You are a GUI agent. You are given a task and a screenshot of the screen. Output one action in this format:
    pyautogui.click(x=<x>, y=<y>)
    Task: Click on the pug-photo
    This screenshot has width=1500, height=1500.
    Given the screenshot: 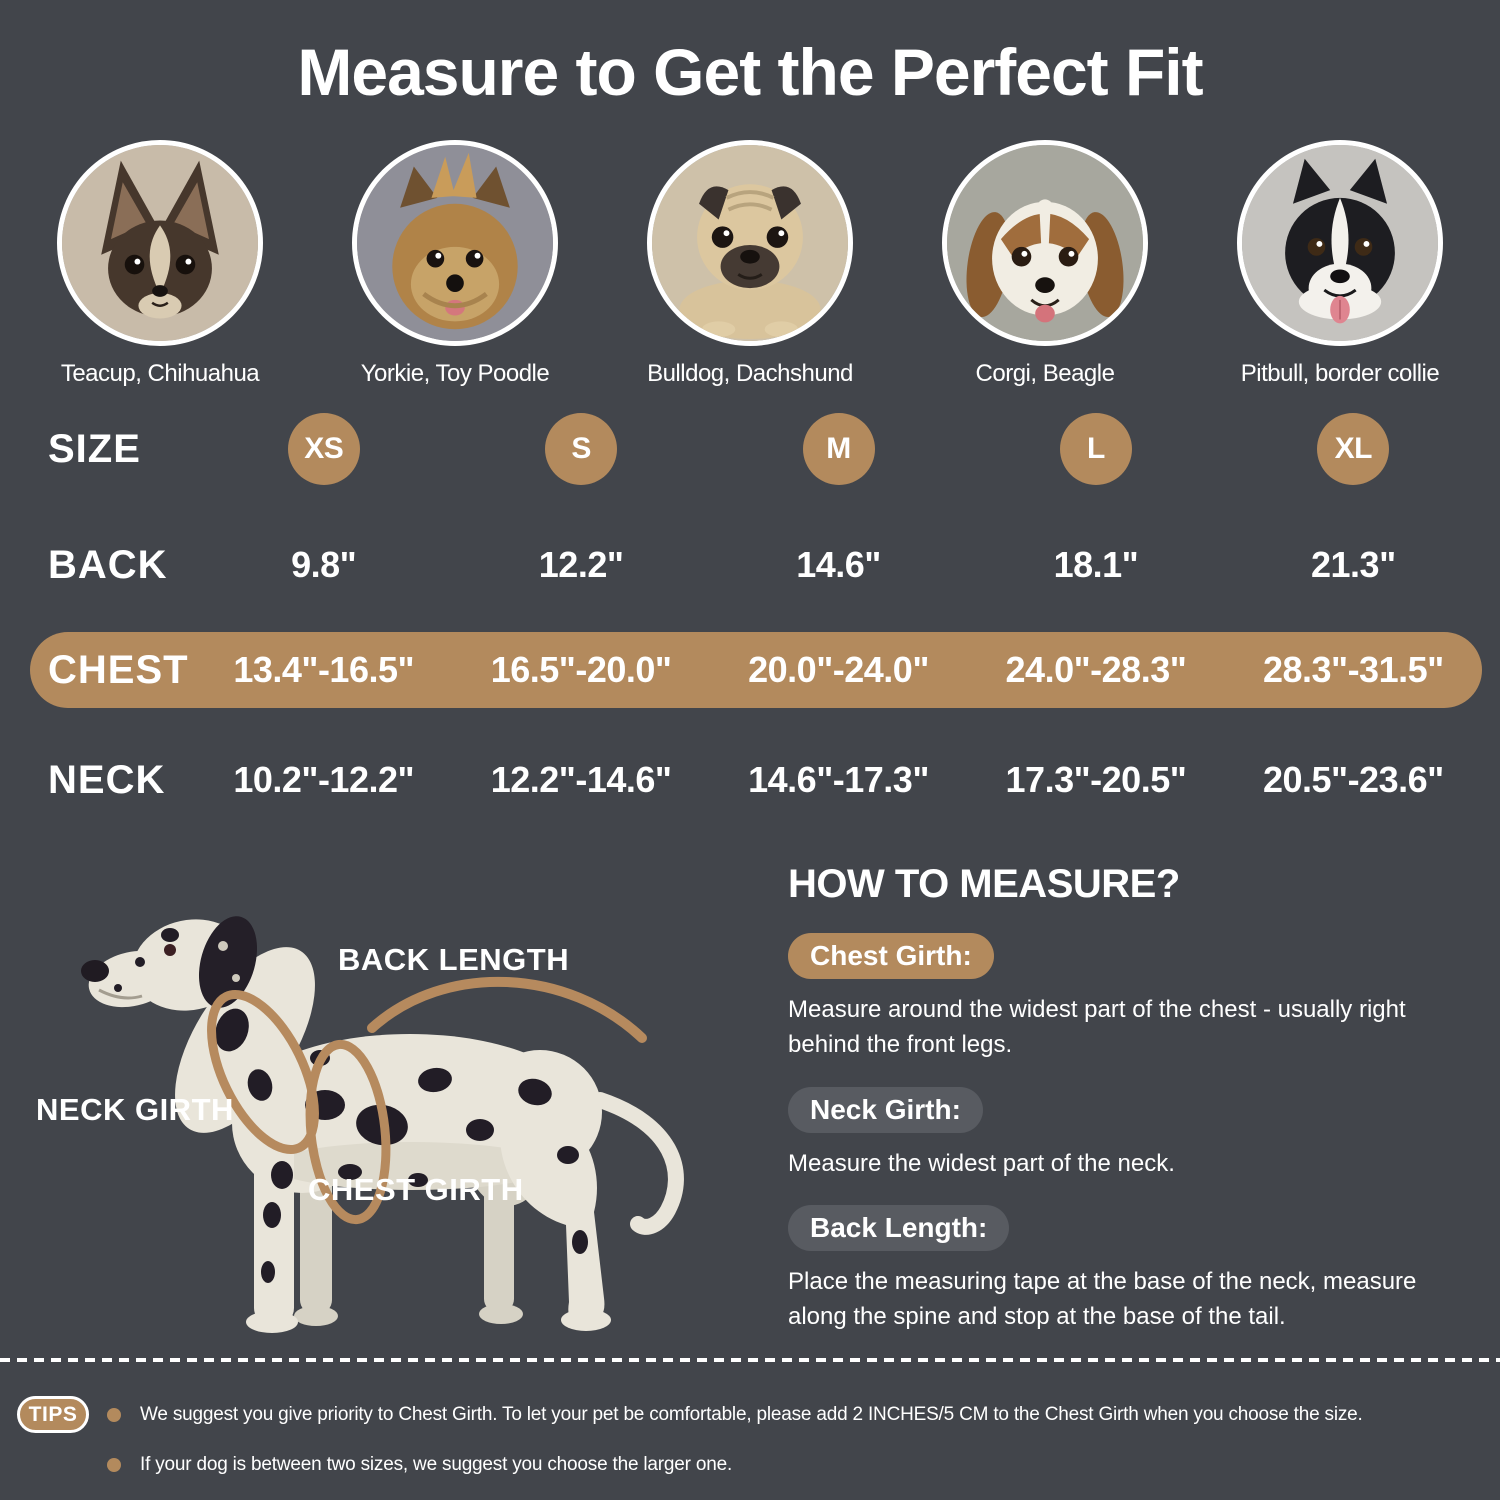 What is the action you would take?
    pyautogui.click(x=750, y=243)
    